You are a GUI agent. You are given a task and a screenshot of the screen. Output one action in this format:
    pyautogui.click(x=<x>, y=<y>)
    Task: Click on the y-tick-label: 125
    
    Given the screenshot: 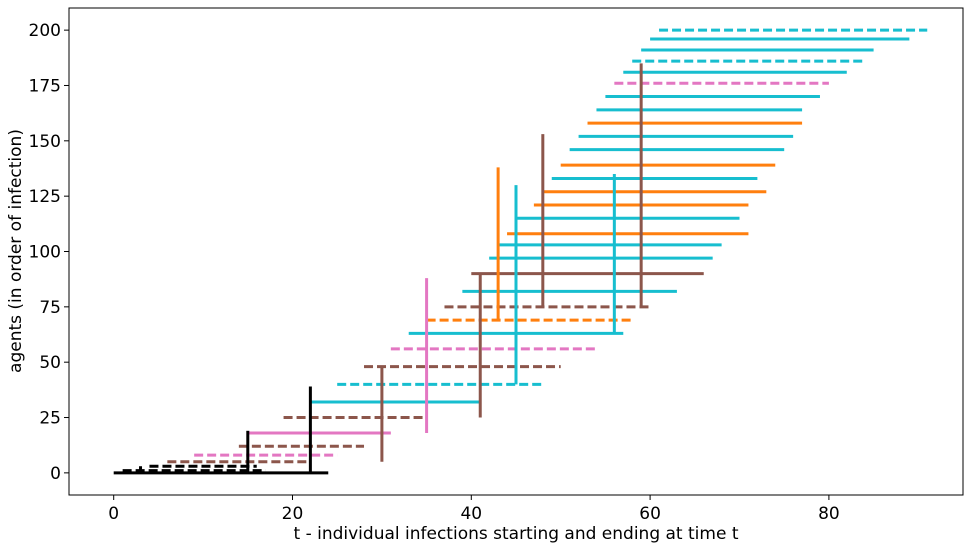 What is the action you would take?
    pyautogui.click(x=45, y=197)
    